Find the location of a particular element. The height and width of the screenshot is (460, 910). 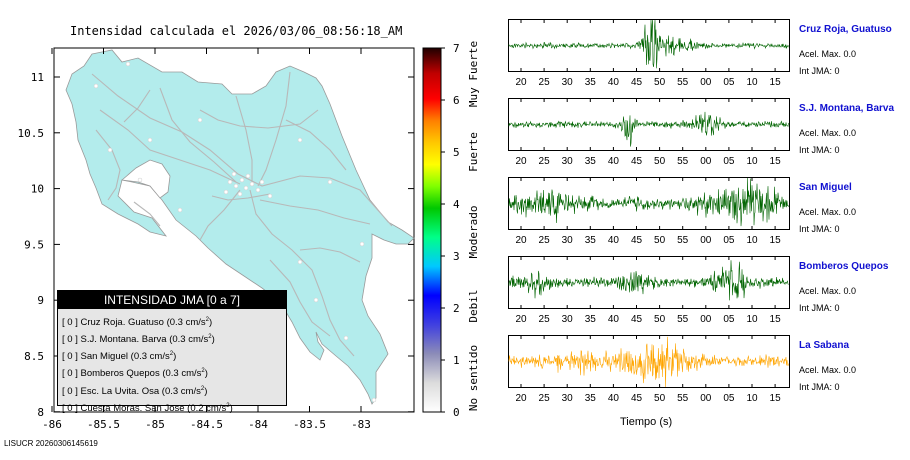

map-x-tick-label: -84.5 is located at coordinates (206, 424).